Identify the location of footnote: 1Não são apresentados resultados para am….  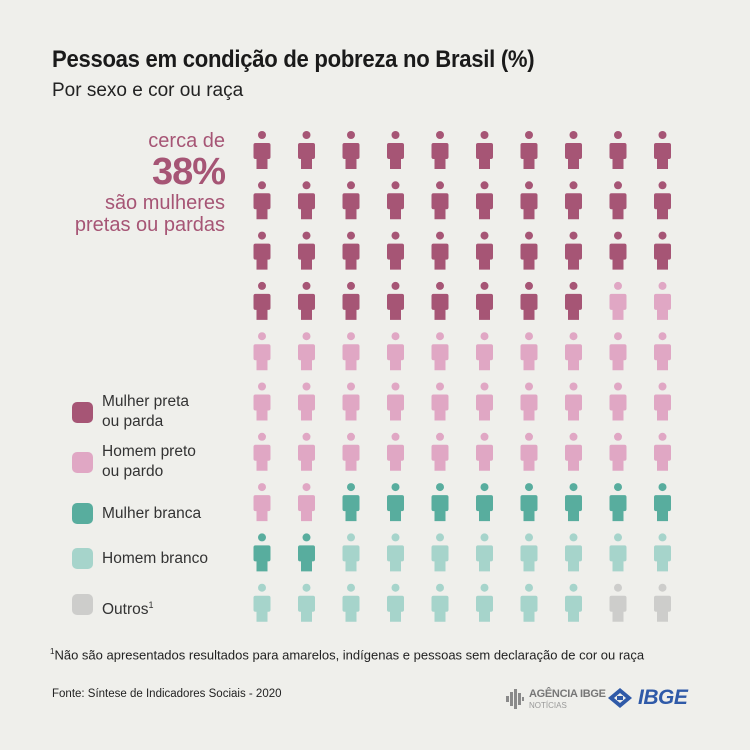
(347, 654).